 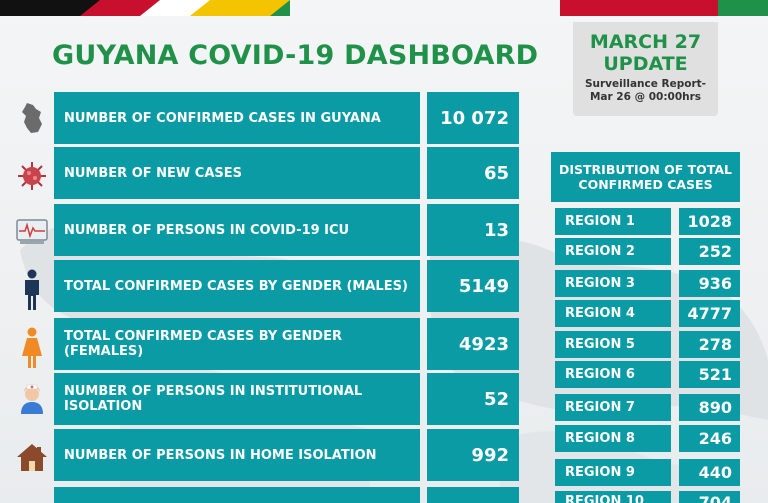 What do you see at coordinates (645, 42) in the screenshot?
I see `update-date: MARCH 27` at bounding box center [645, 42].